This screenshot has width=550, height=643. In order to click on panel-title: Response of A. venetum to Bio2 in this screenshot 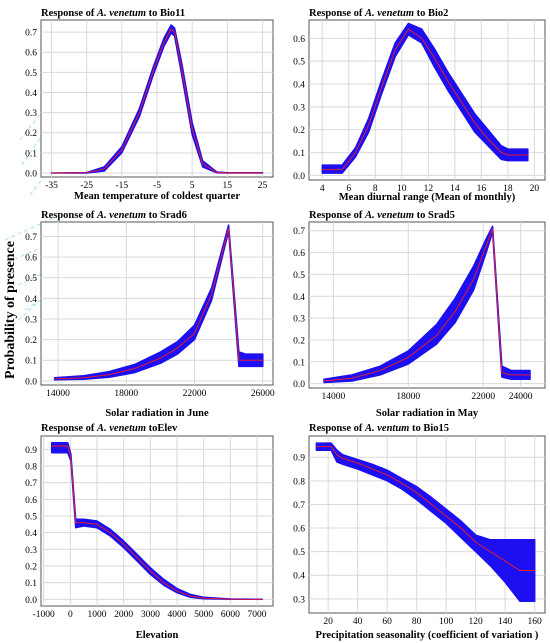, I will do `click(378, 13)`.